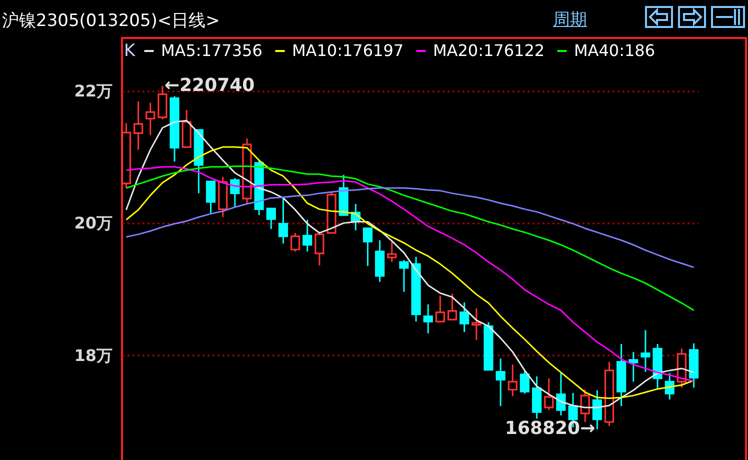 This screenshot has width=748, height=460. What do you see at coordinates (93, 90) in the screenshot?
I see `y-tick-label: 22万` at bounding box center [93, 90].